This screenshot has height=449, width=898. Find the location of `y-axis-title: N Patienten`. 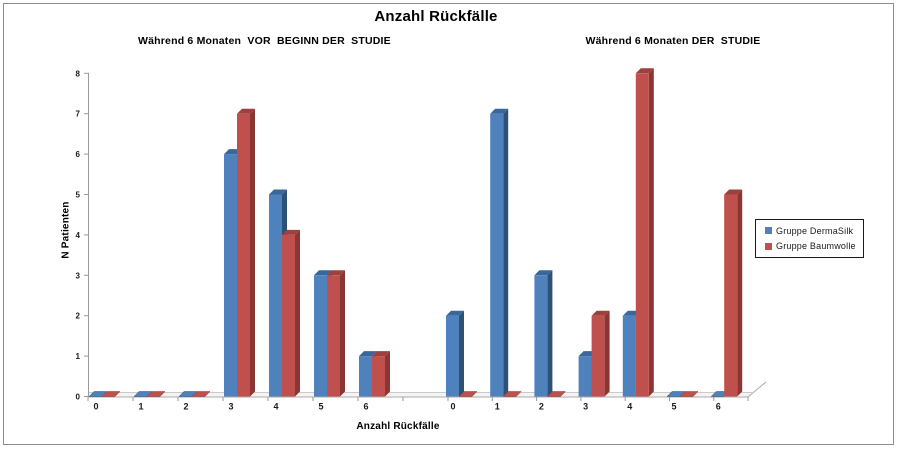

y-axis-title: N Patienten is located at coordinates (66, 230).